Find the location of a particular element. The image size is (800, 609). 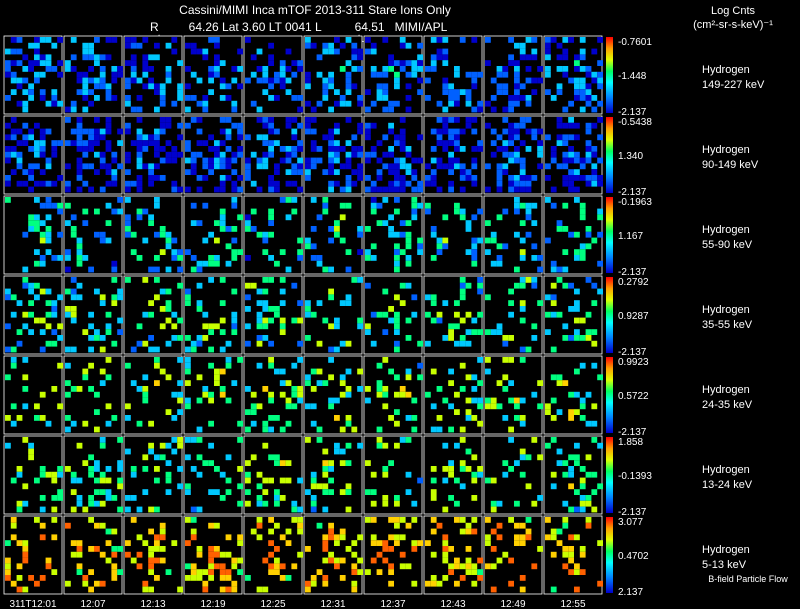

energy-label: 55-90 keV is located at coordinates (727, 245).